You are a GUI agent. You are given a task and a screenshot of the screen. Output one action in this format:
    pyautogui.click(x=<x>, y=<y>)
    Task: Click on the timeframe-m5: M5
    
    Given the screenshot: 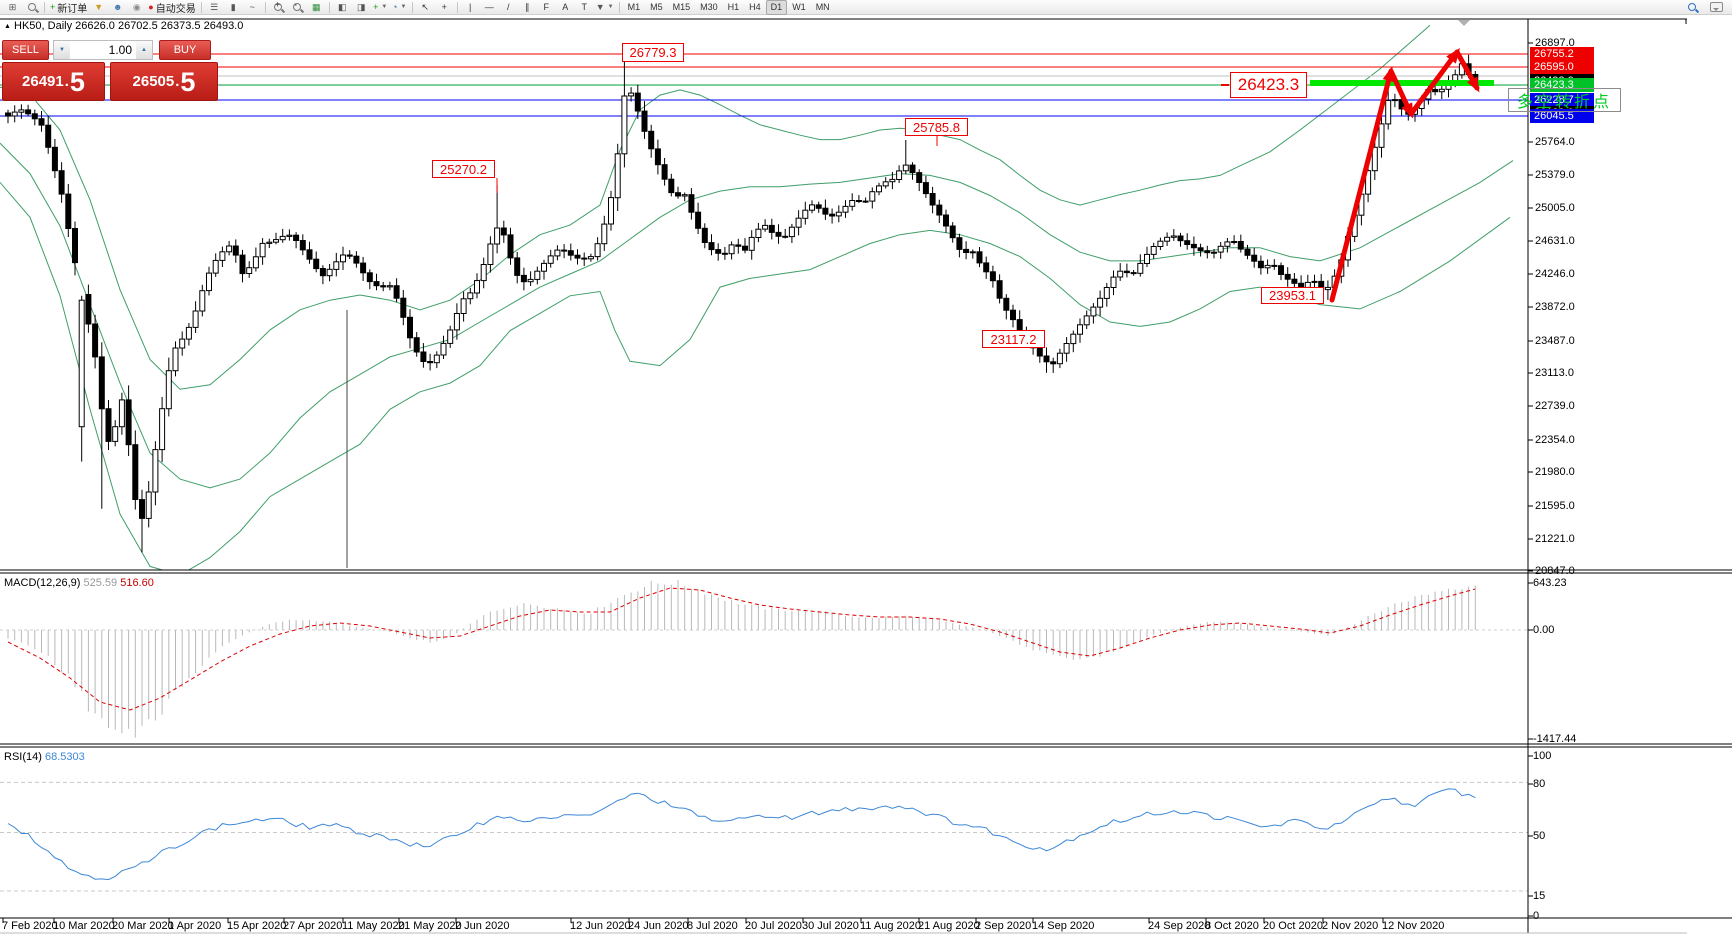 What is the action you would take?
    pyautogui.click(x=656, y=6)
    